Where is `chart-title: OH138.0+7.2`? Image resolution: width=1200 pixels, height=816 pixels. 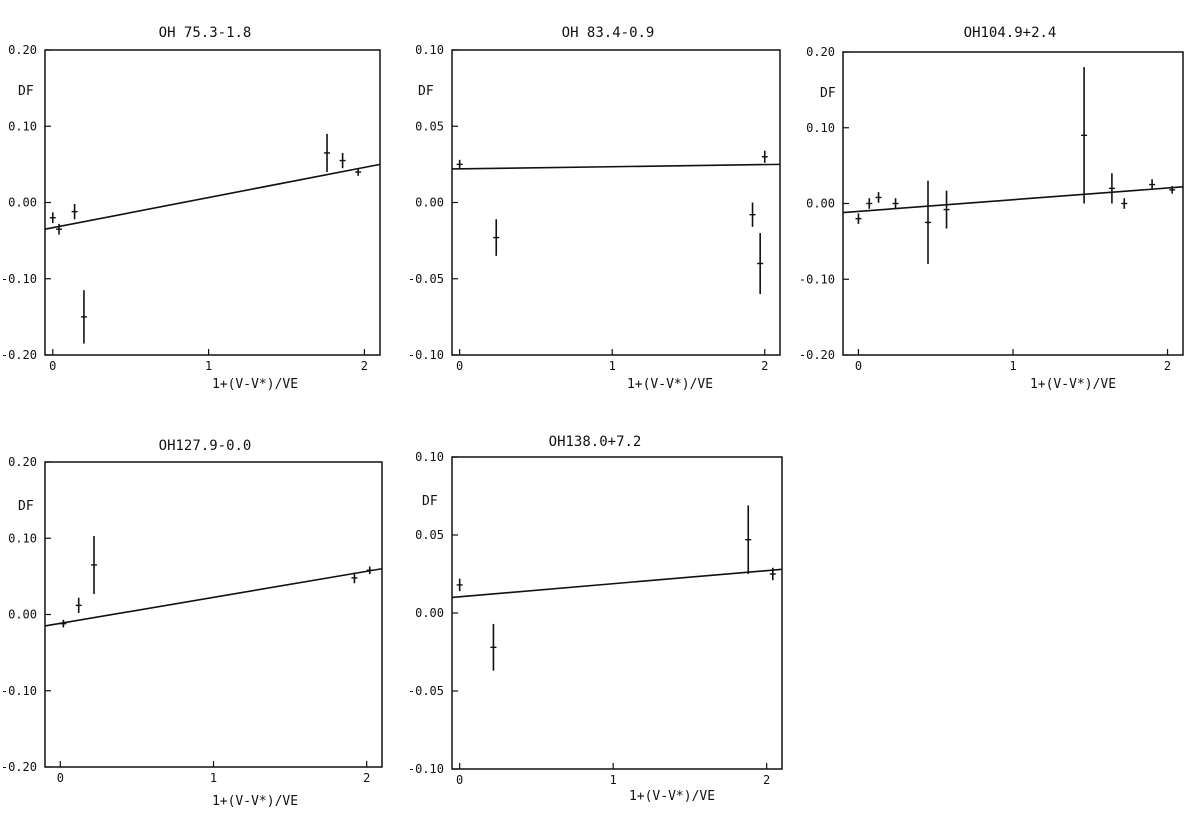 chart-title: OH138.0+7.2 is located at coordinates (595, 442).